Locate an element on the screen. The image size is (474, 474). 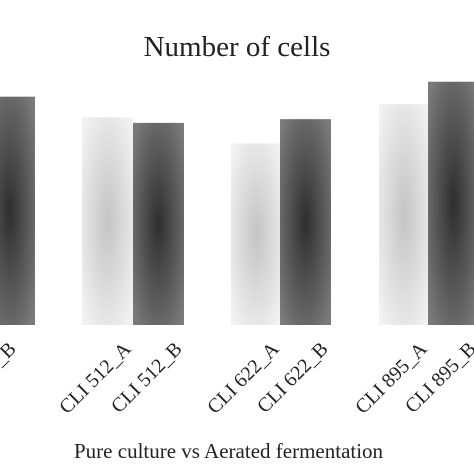
x-axis-label: Pure culture vs Aerated fermentation is located at coordinates (229, 451).